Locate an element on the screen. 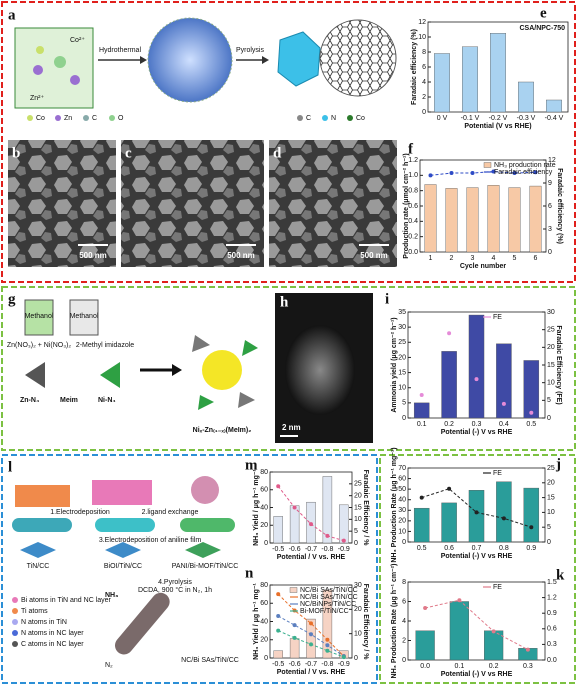 This screenshot has width=577, height=685. y2-tick-label: 25 is located at coordinates (551, 330).